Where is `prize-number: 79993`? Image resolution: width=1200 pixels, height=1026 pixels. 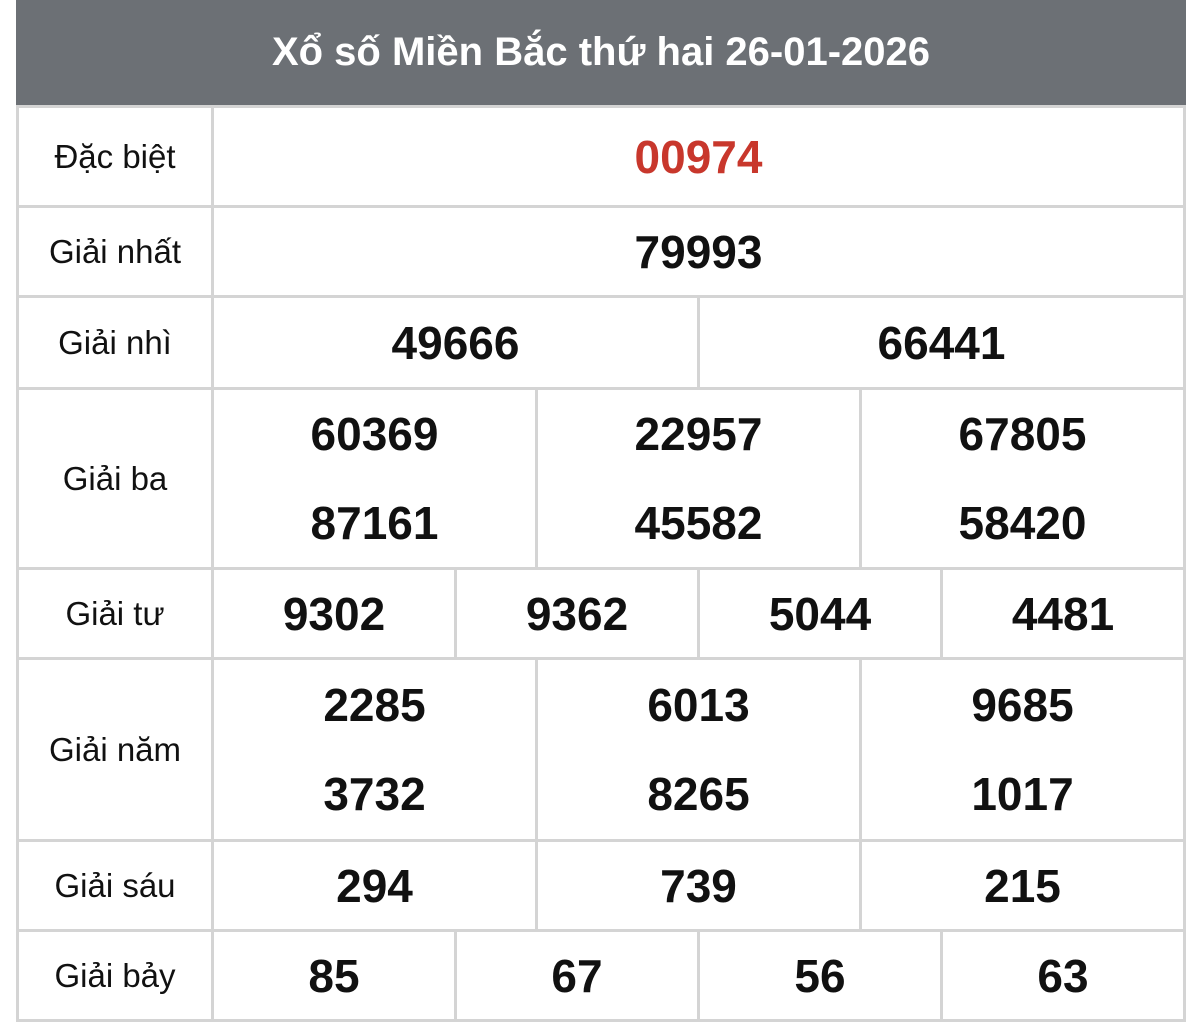 prize-number: 79993 is located at coordinates (698, 251).